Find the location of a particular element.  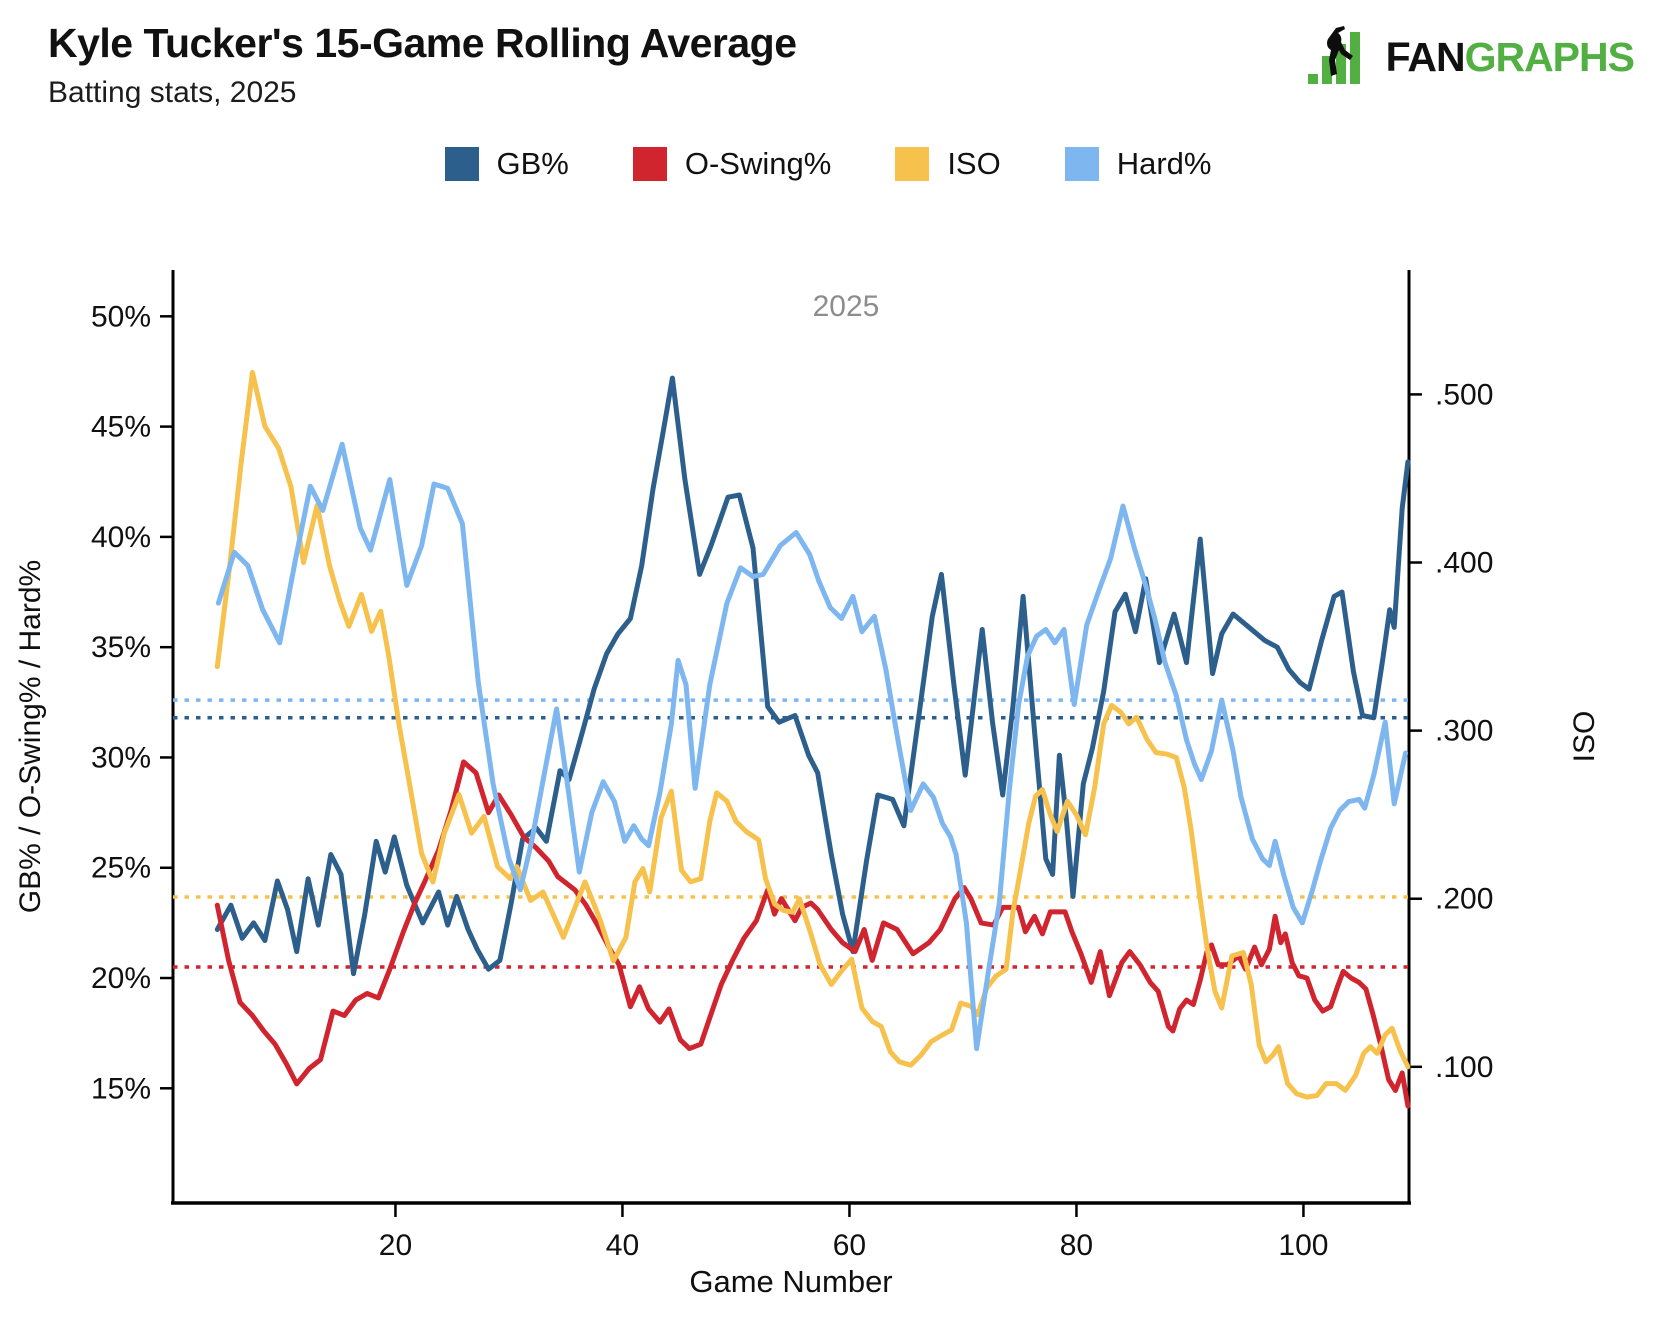

y-right-tick-label: .300 is located at coordinates (1464, 731).